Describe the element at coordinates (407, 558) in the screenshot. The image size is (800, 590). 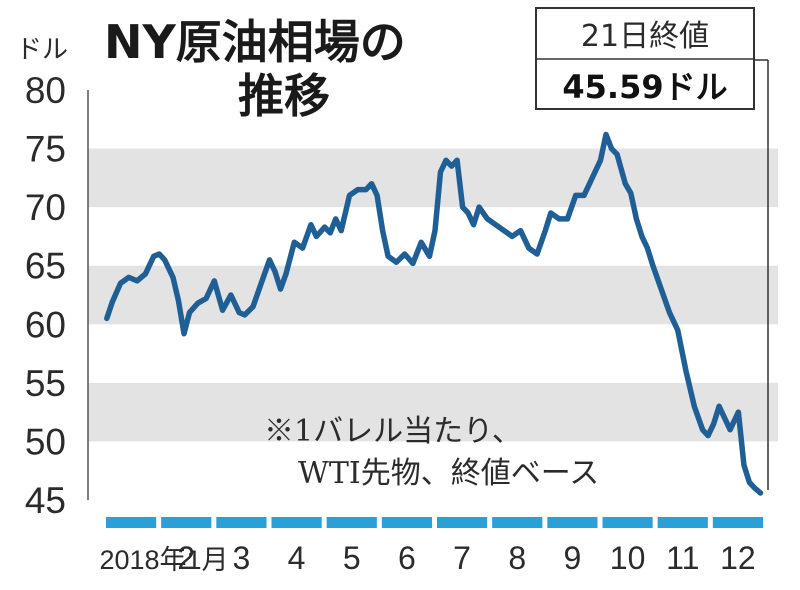
I see `x-tick-label: 6` at that location.